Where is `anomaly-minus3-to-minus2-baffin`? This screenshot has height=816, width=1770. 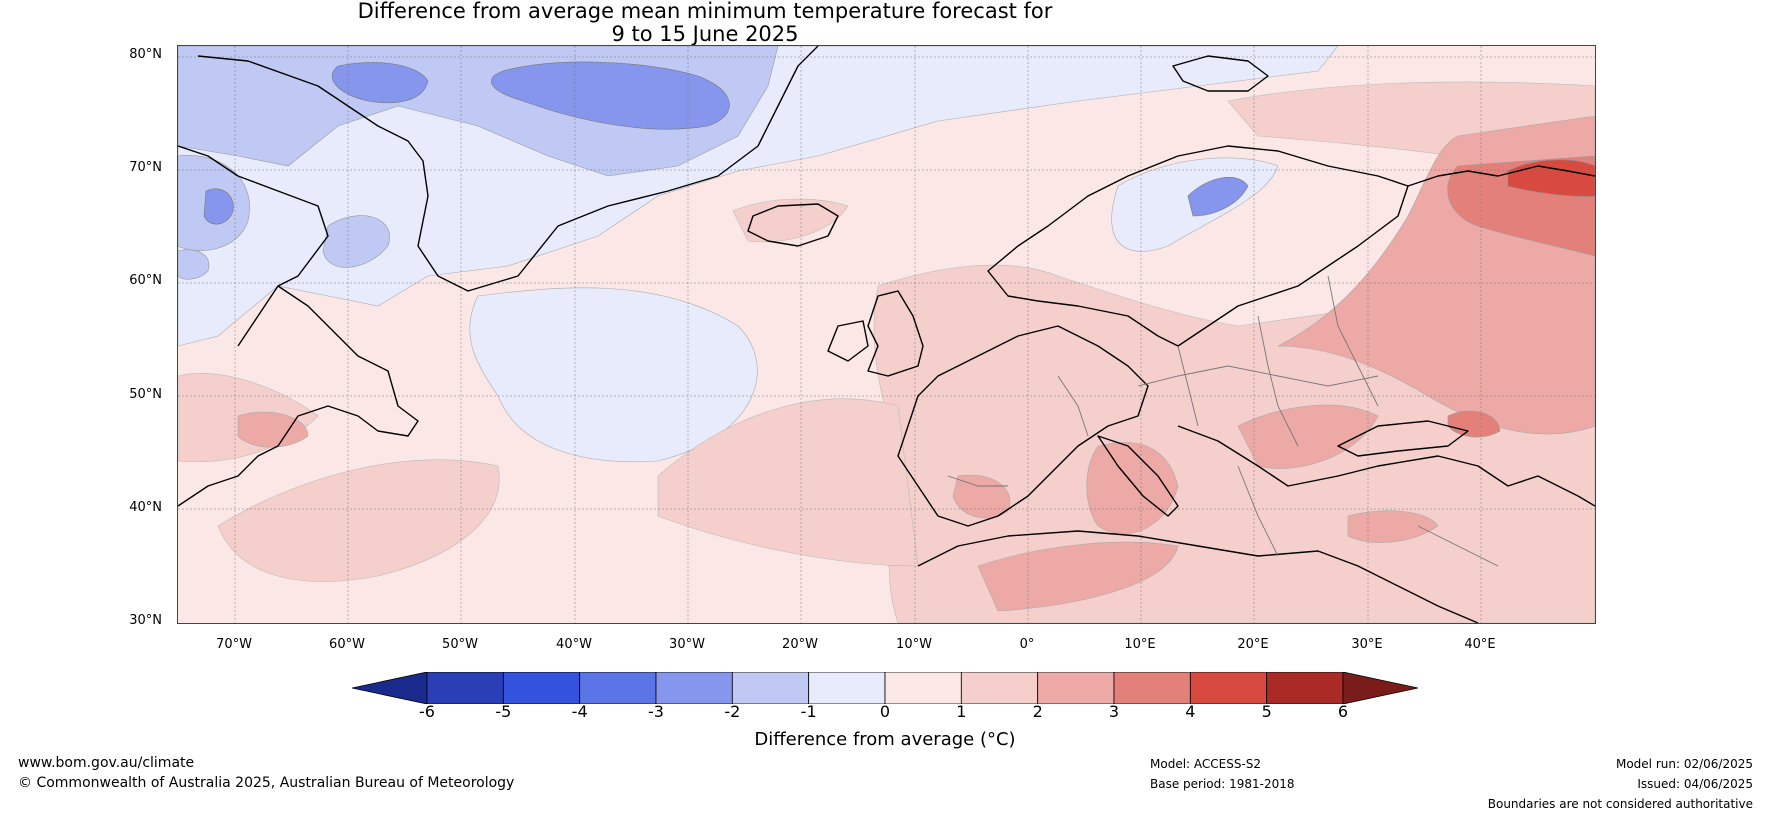
anomaly-minus3-to-minus2-baffin is located at coordinates (218, 206).